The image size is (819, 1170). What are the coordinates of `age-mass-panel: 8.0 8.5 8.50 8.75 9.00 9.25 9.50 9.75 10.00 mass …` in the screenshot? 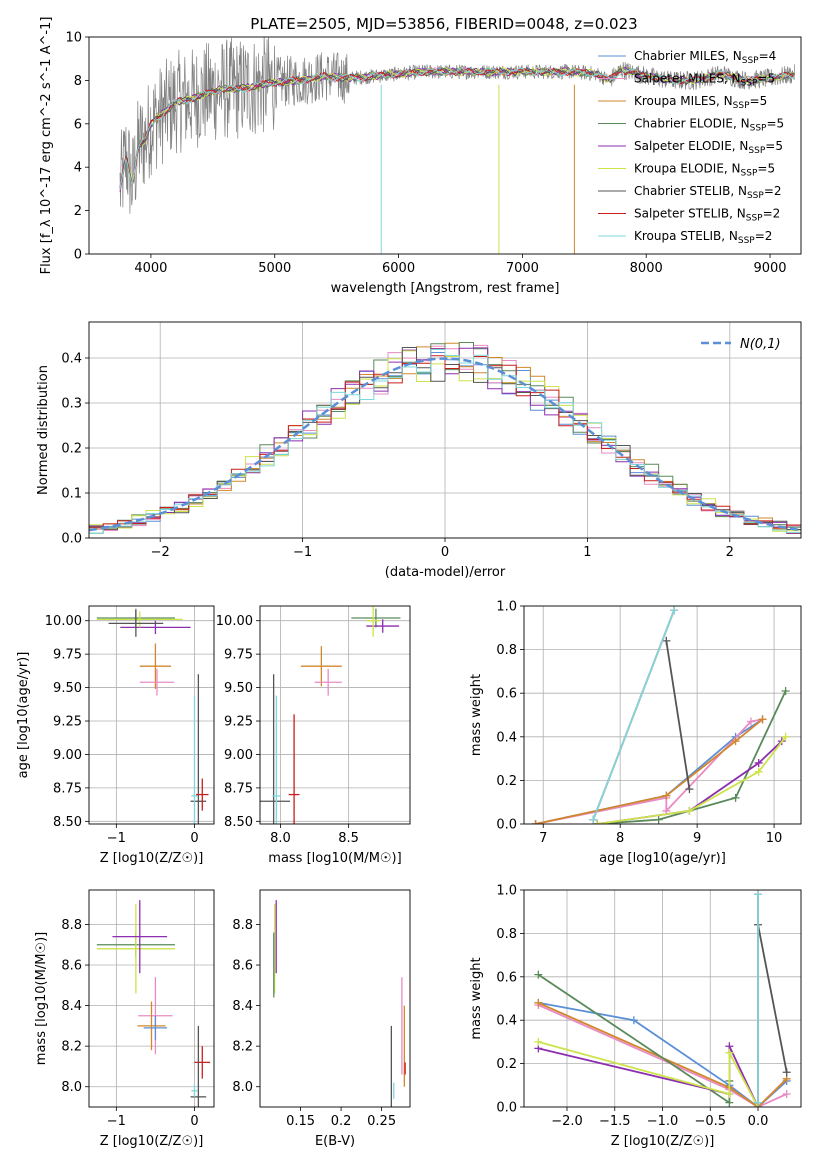 It's located at (313, 735).